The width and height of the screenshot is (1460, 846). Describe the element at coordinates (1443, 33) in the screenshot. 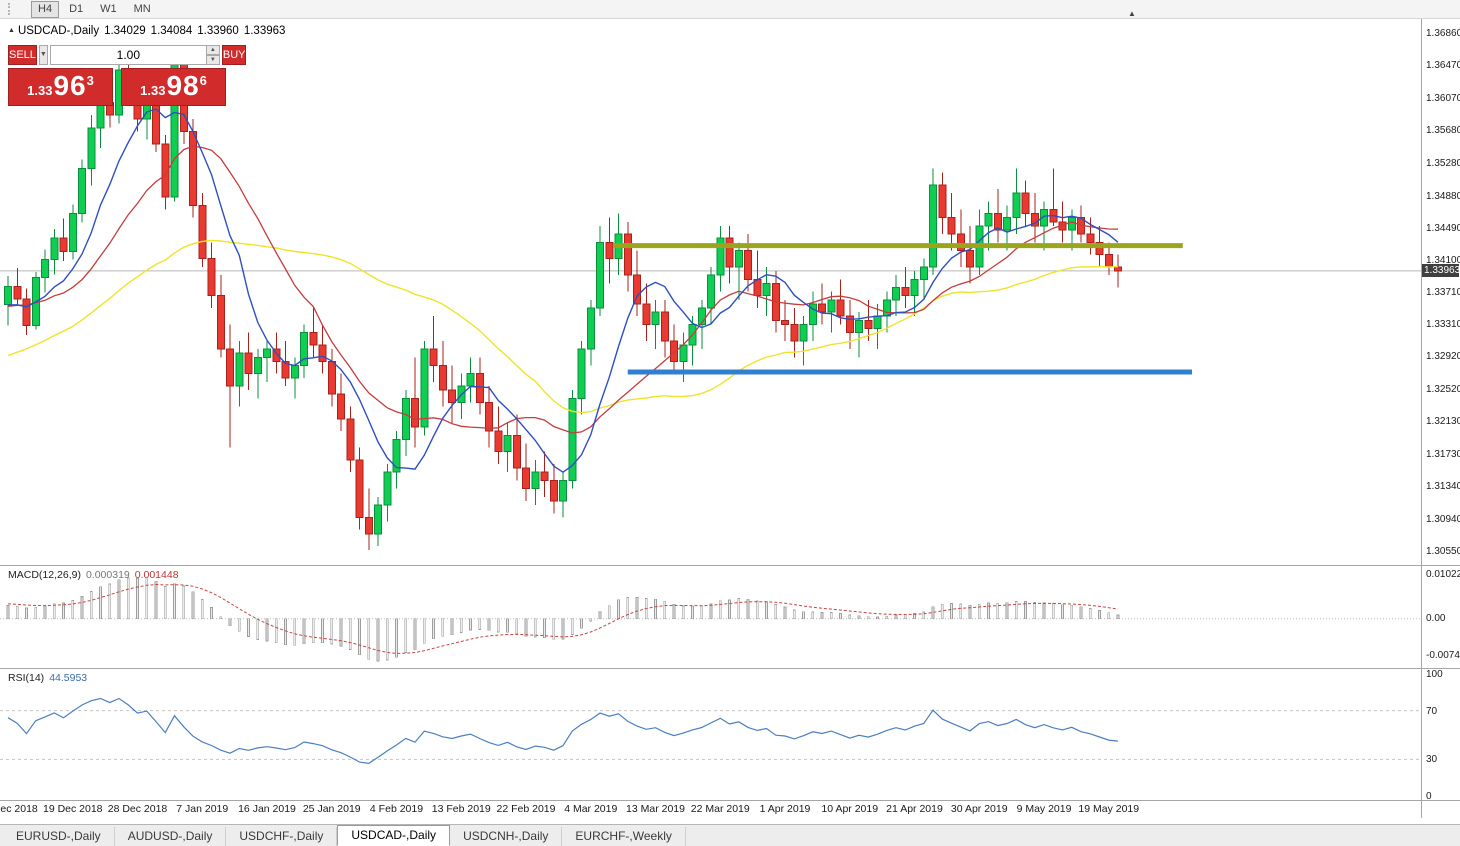

I see `price-axis-label: 1.36860` at that location.